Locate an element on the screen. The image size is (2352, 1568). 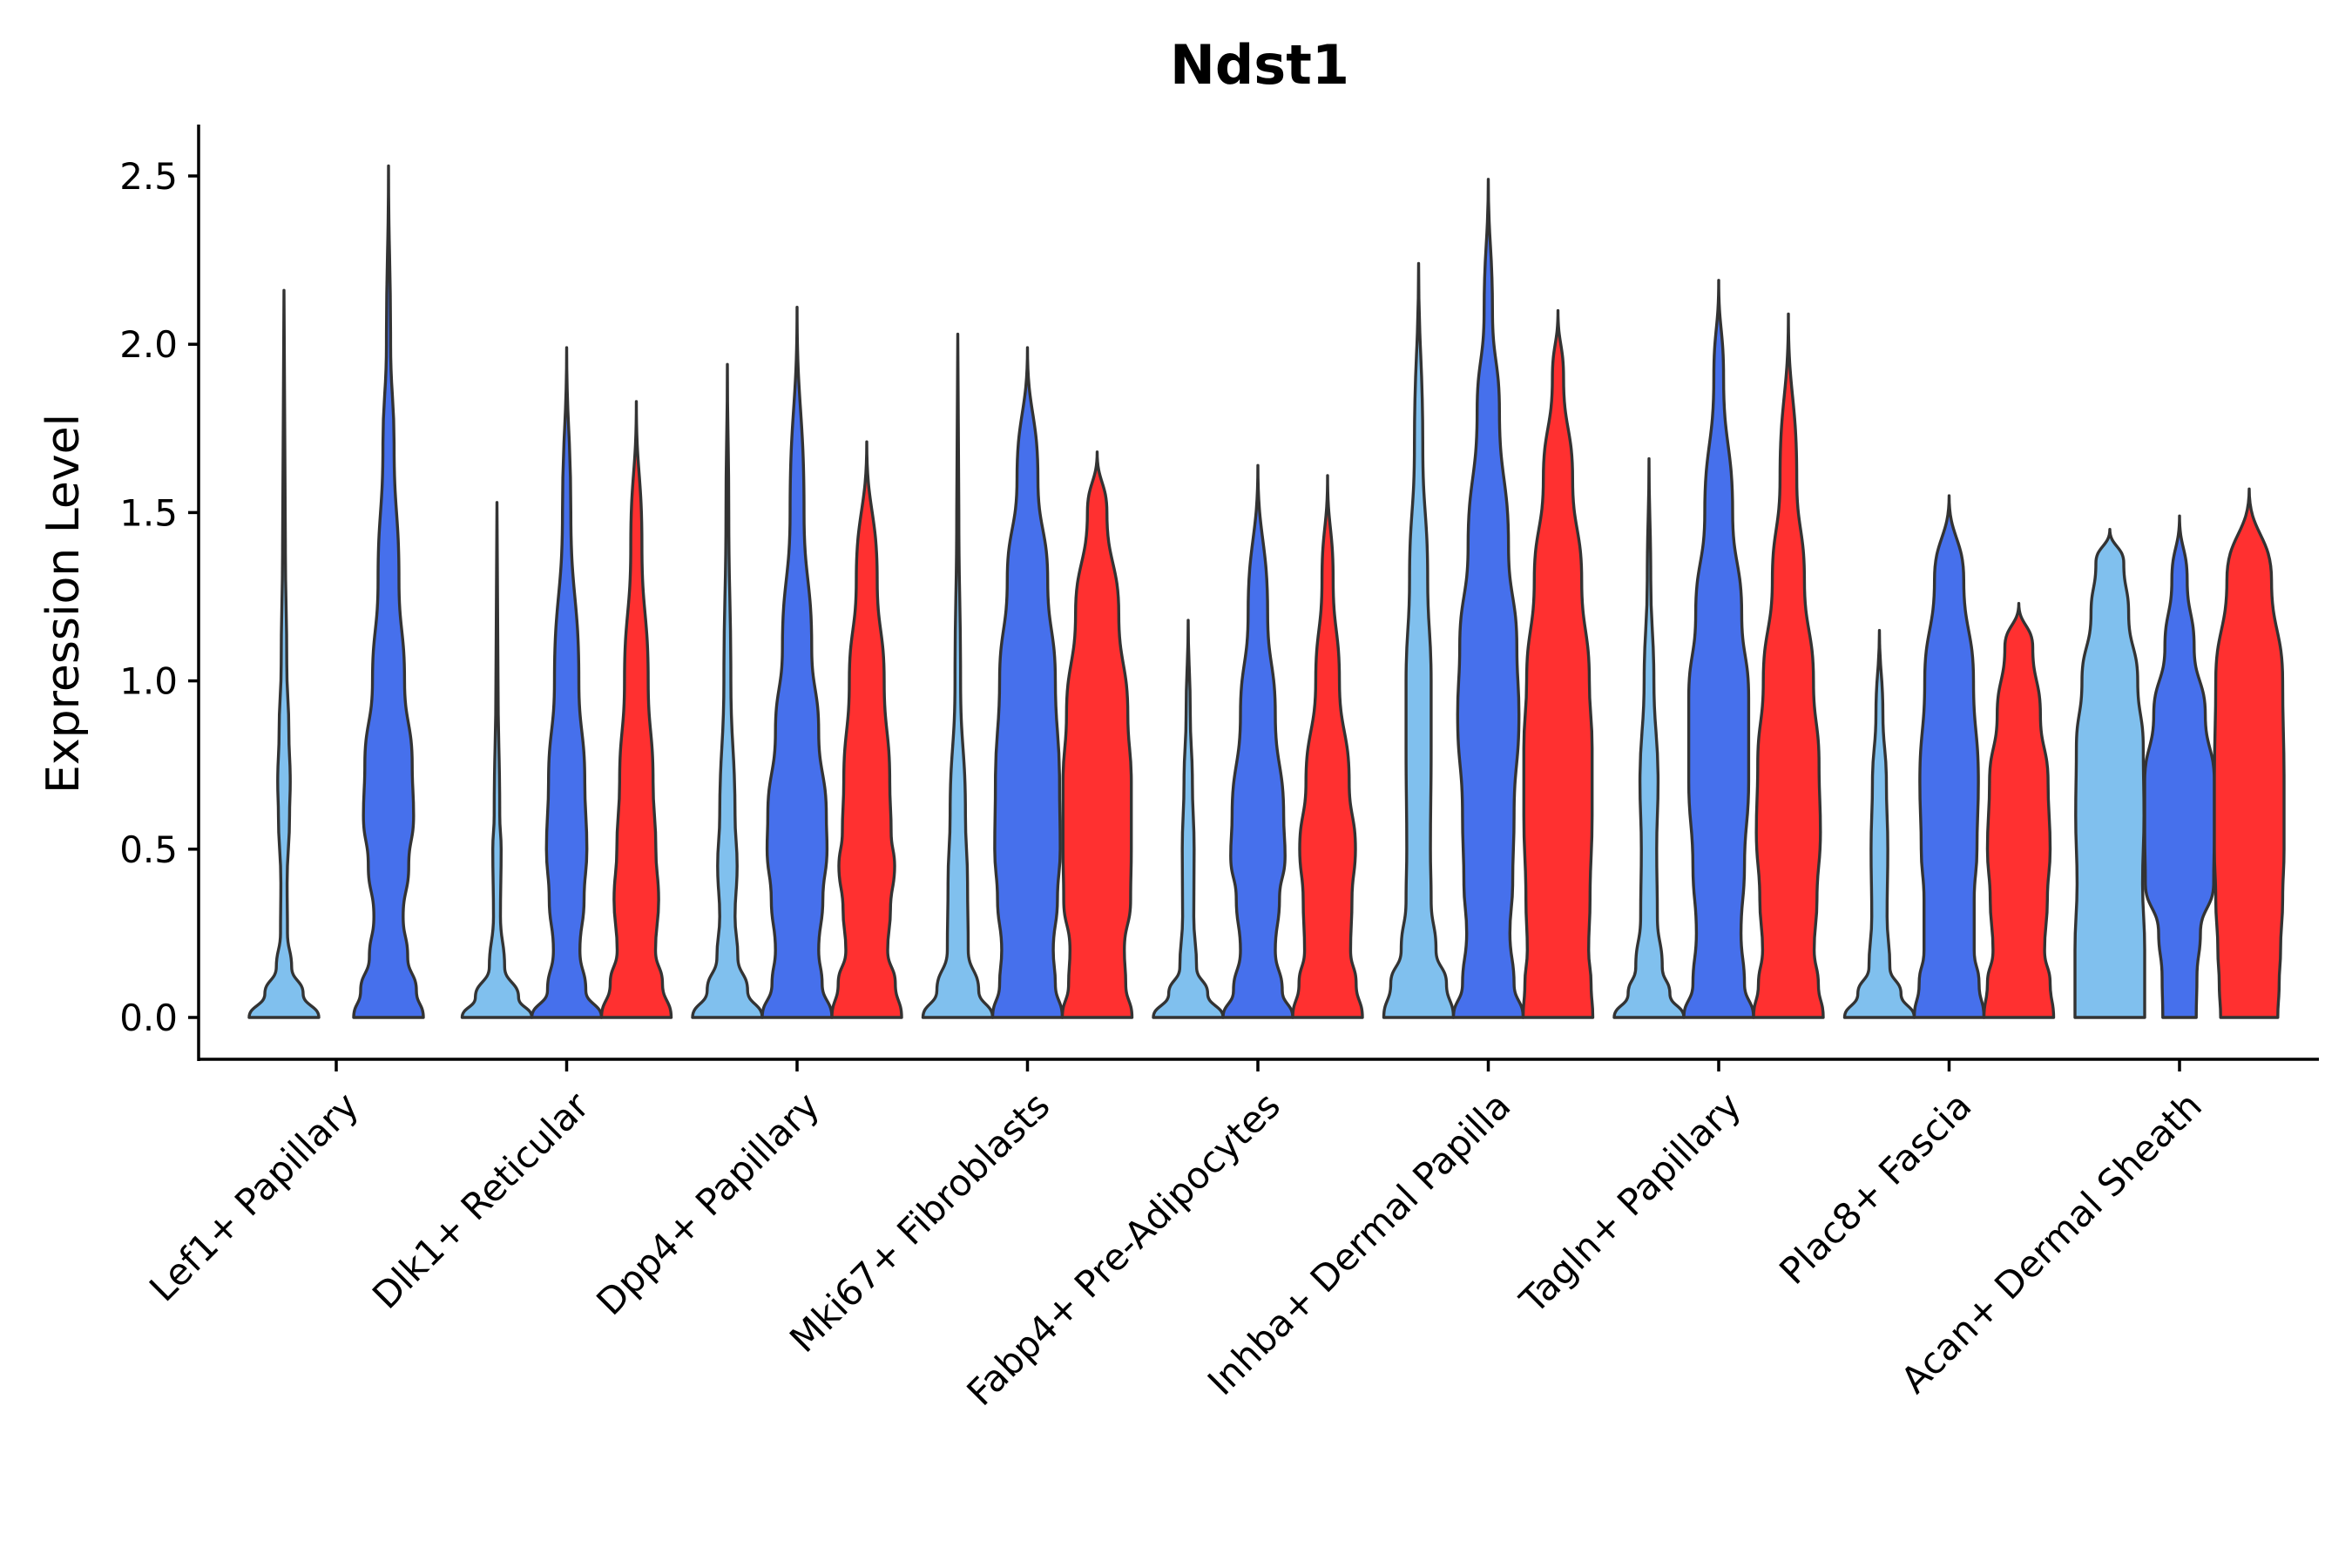
y-tick-label: 1.0 is located at coordinates (148, 682).